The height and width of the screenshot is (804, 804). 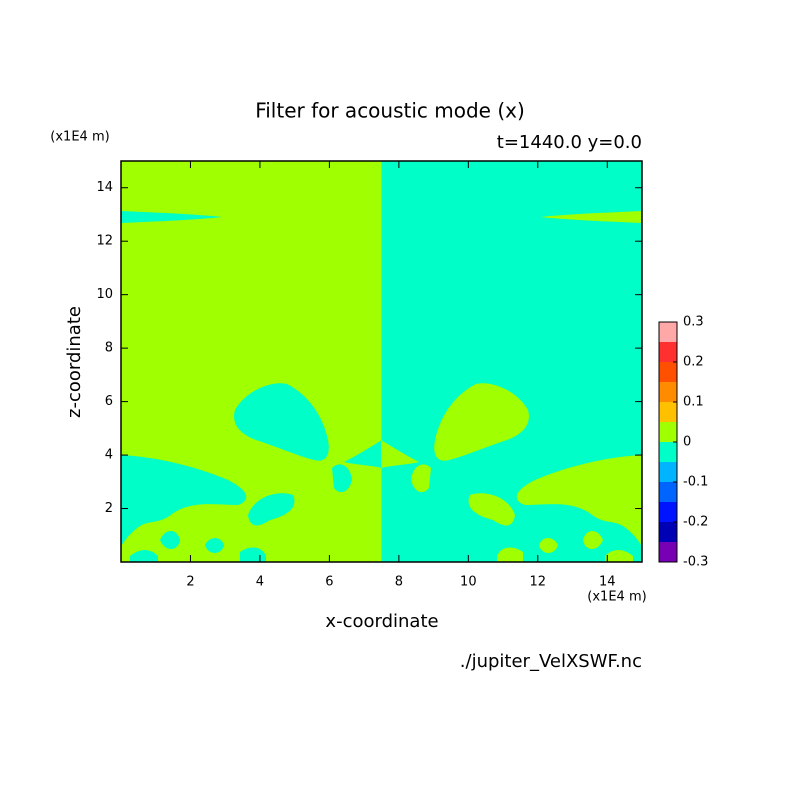 I want to click on y-axis-label: z-coordinate, so click(x=74, y=362).